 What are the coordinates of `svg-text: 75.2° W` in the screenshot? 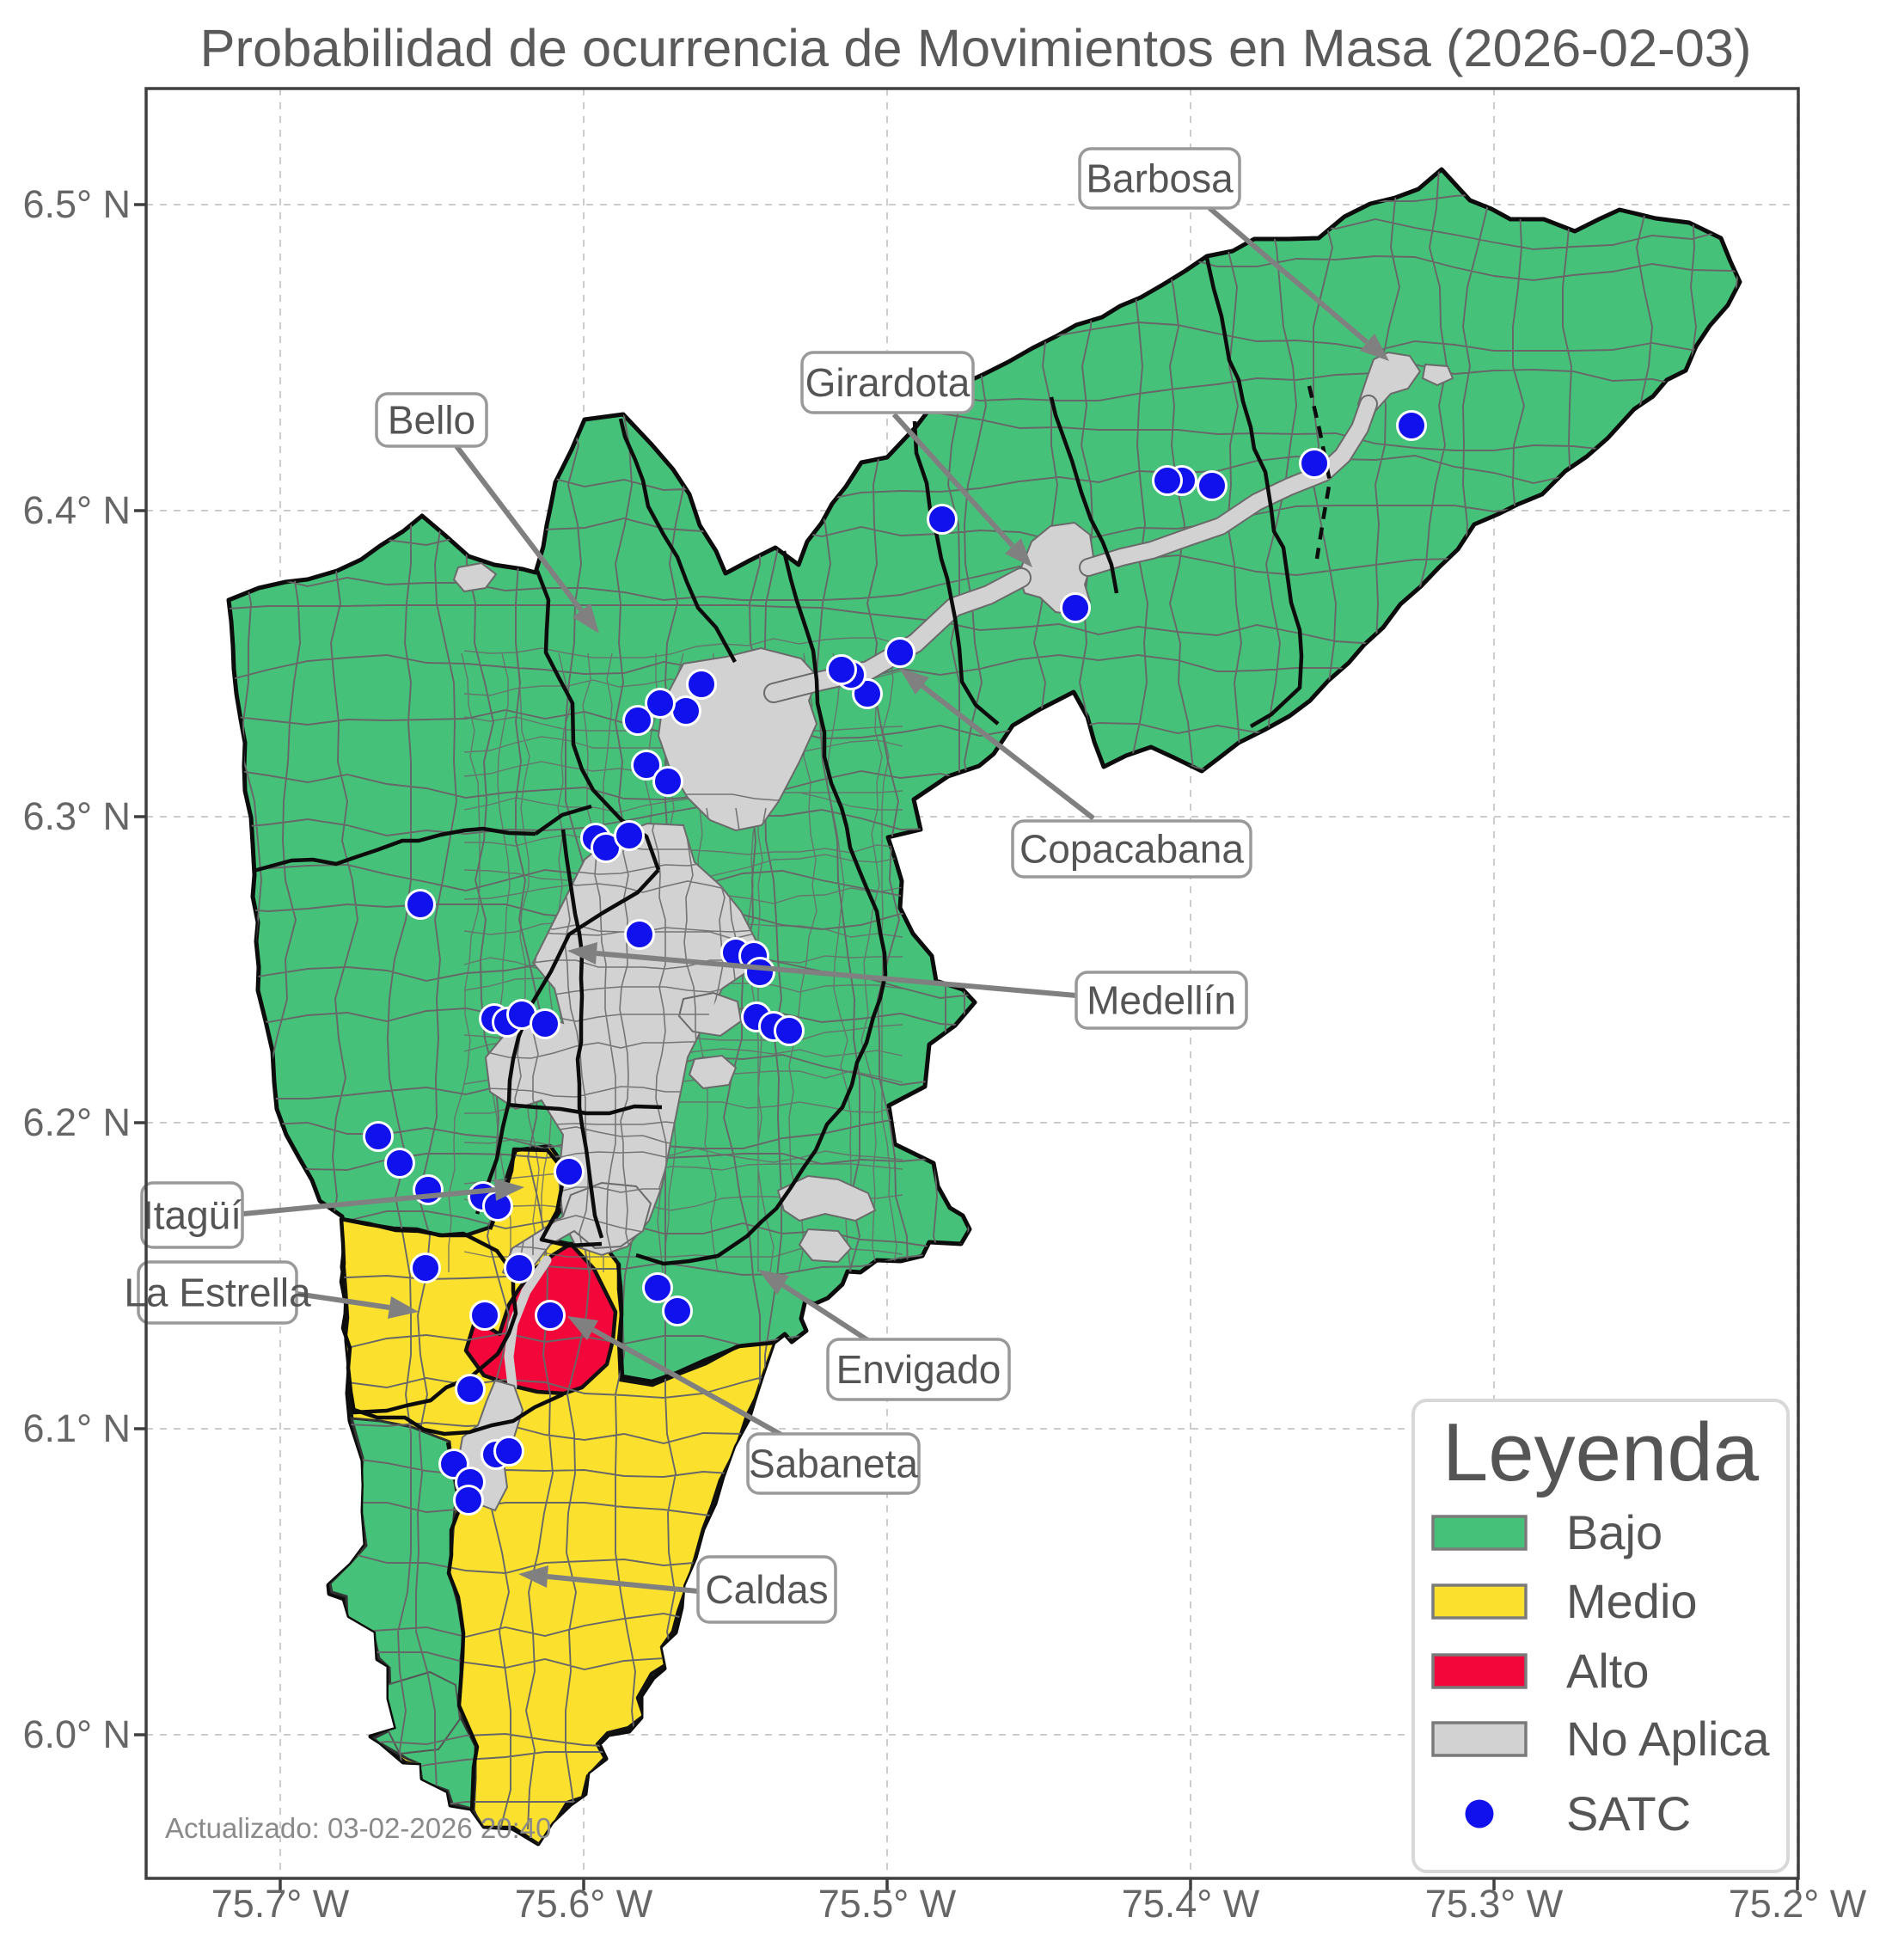 It's located at (1798, 1904).